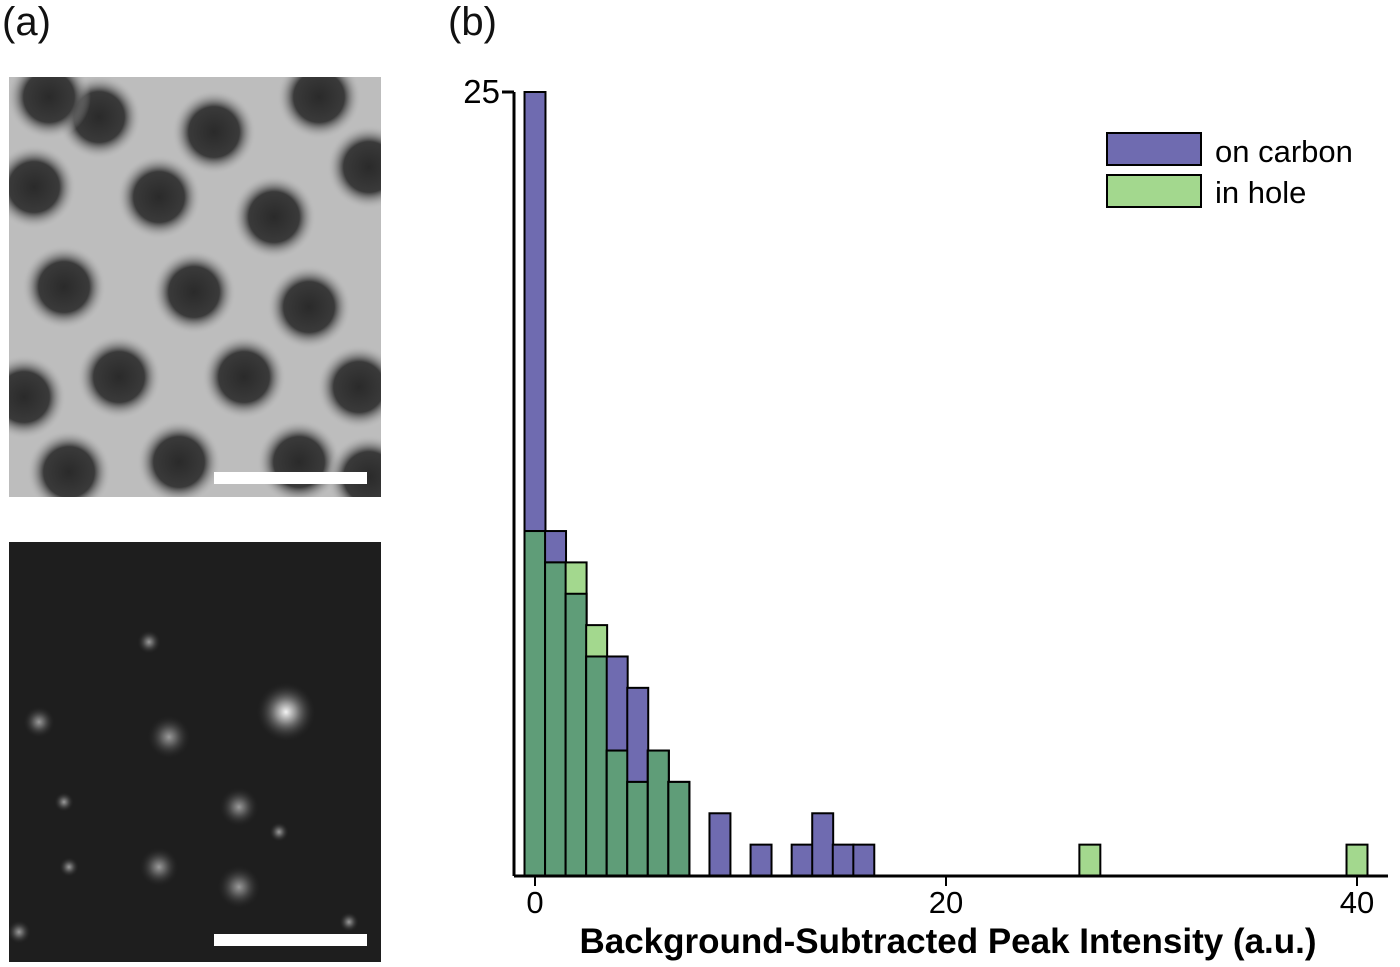 This screenshot has width=1400, height=967. What do you see at coordinates (290, 940) in the screenshot?
I see `scale-bar-bottom` at bounding box center [290, 940].